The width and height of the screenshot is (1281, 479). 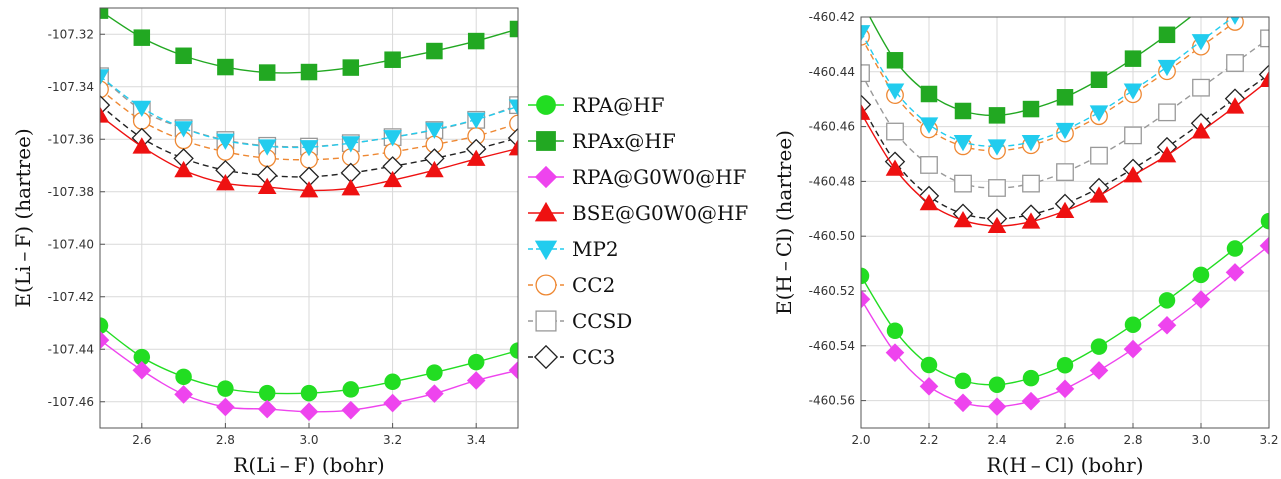 I want to click on right-ytick-label: -460.54, so click(x=832, y=346).